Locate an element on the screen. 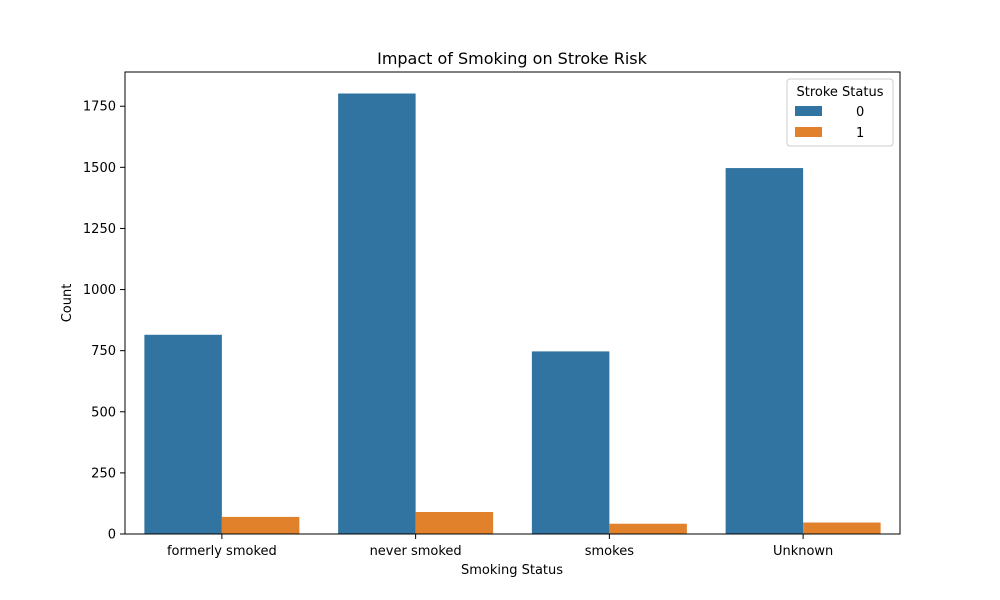  y-tick-label: 1500 is located at coordinates (99, 168).